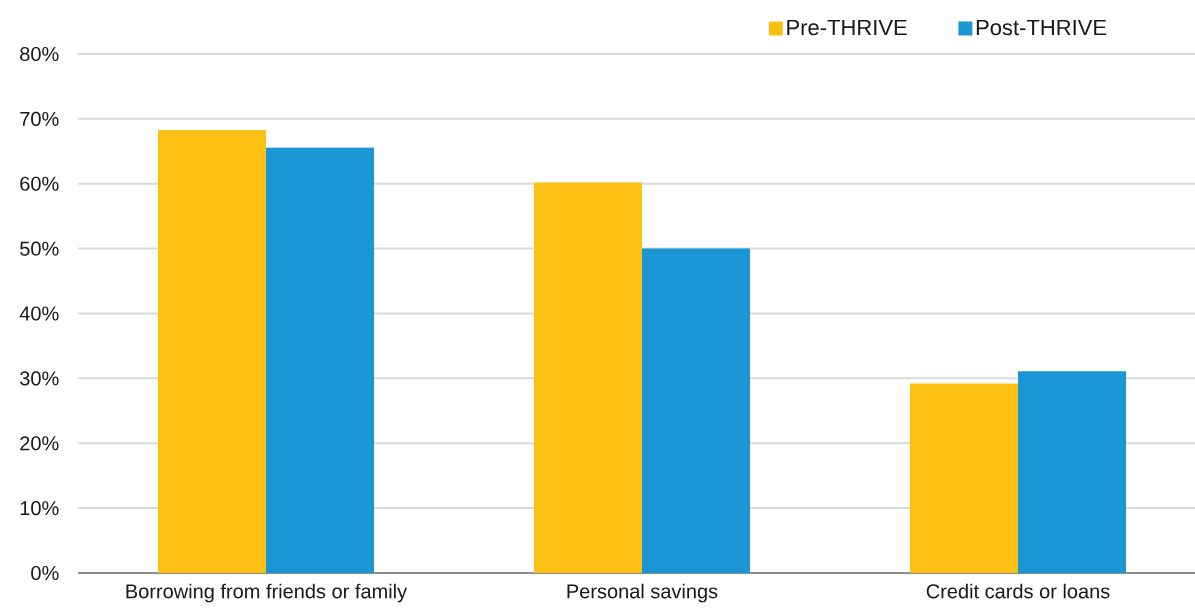 This screenshot has width=1195, height=614. What do you see at coordinates (39, 443) in the screenshot?
I see `y-tick-label: 20%` at bounding box center [39, 443].